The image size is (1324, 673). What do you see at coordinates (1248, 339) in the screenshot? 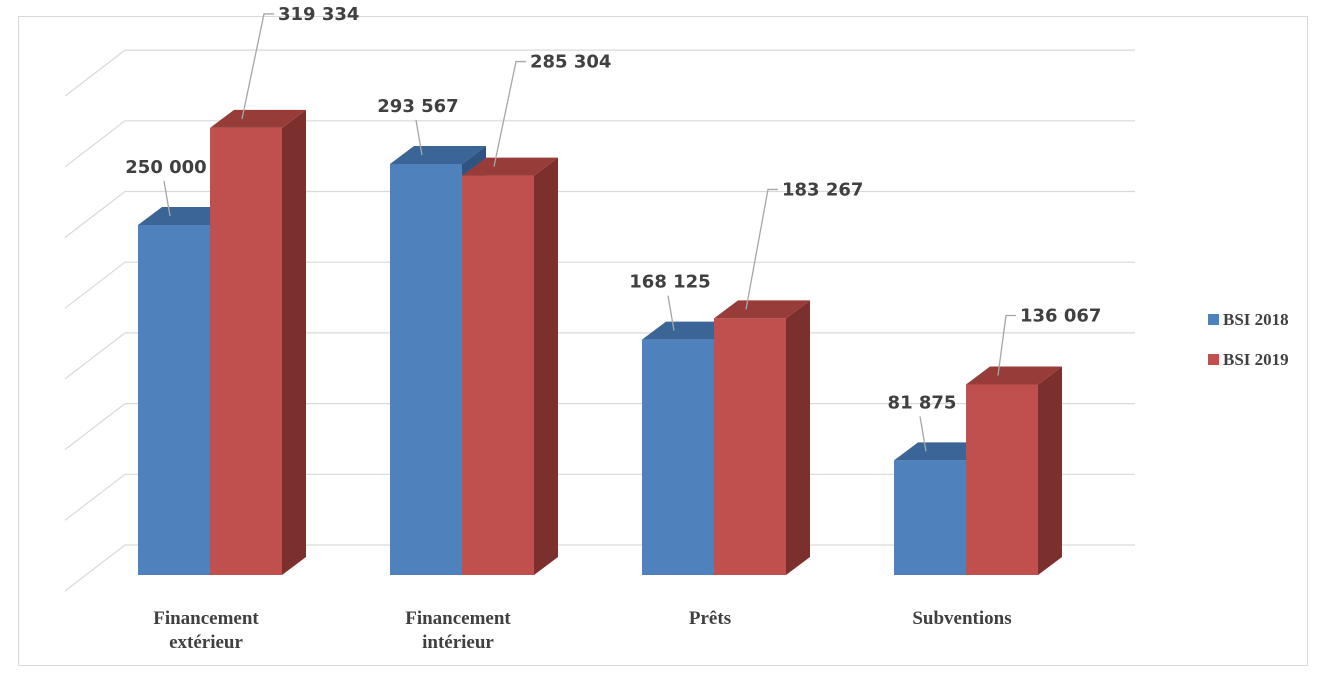
I see `legend: BSI 2018 BSI 2019` at bounding box center [1248, 339].